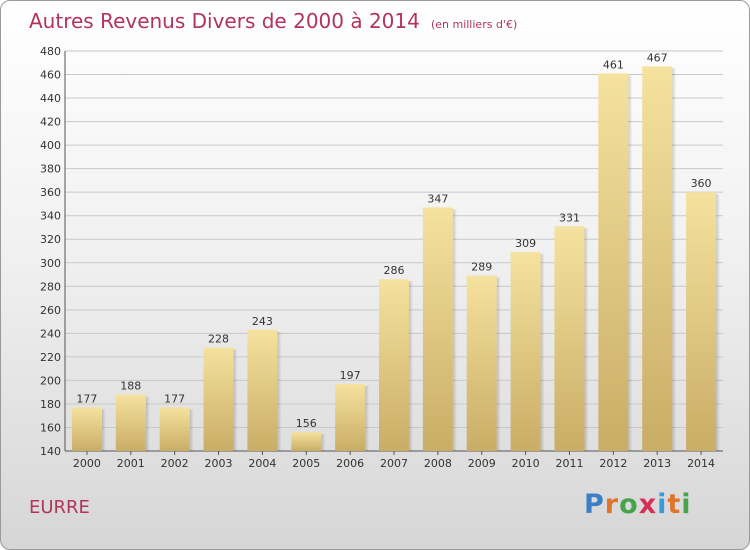 The image size is (750, 550). I want to click on y-tick-label: 180, so click(50, 404).